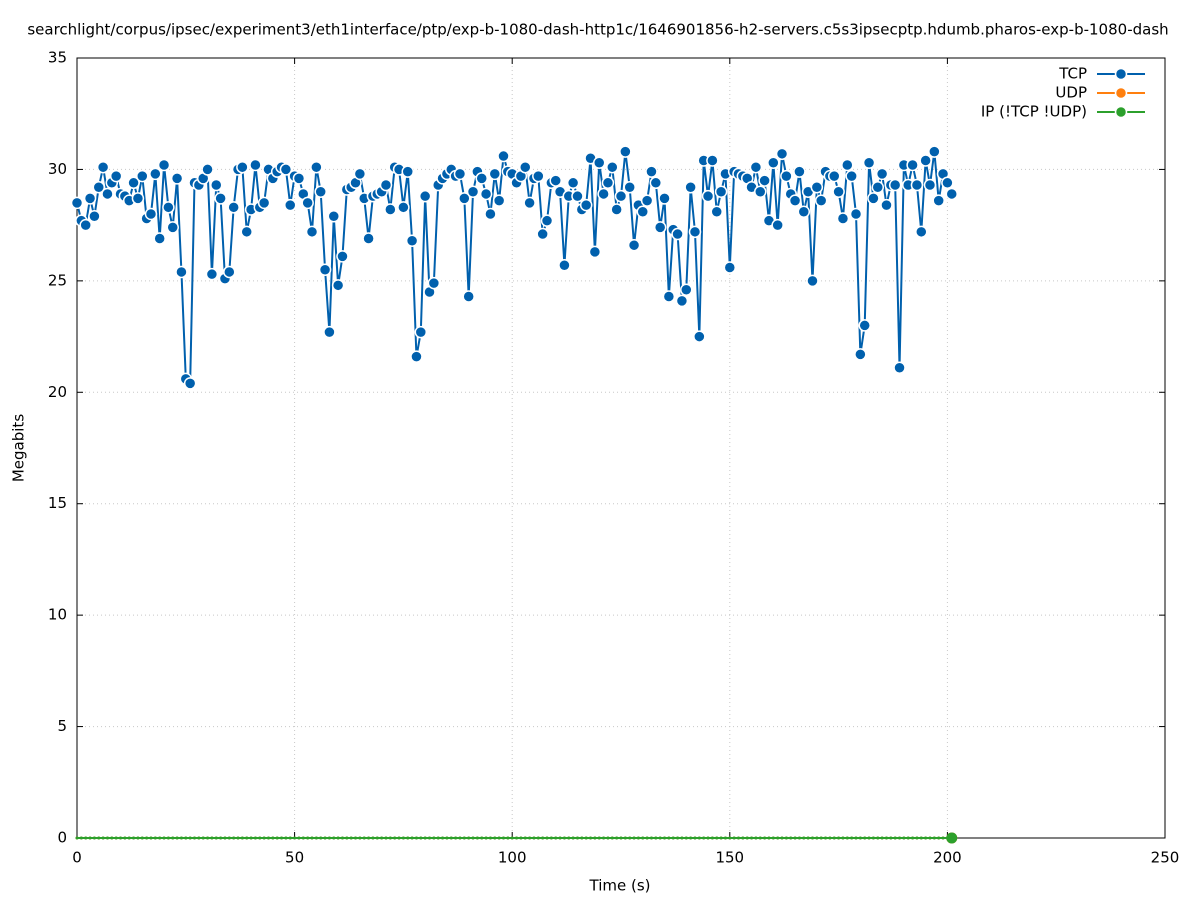  Describe the element at coordinates (1034, 112) in the screenshot. I see `legend-label: IP (!TCP !UDP)` at that location.